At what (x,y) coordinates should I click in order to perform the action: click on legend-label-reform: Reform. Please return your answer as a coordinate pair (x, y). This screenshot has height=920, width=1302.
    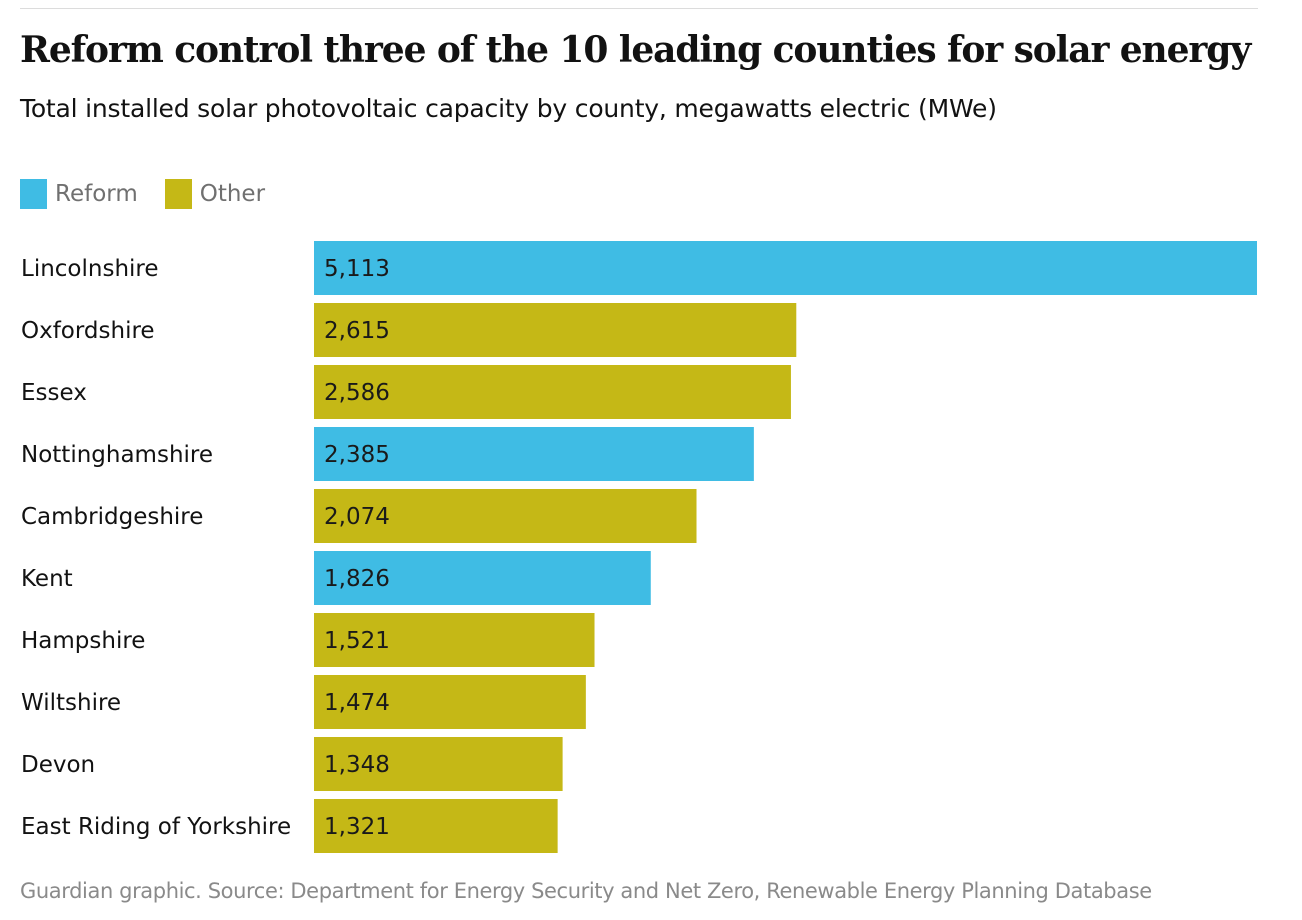
    Looking at the image, I should click on (96, 194).